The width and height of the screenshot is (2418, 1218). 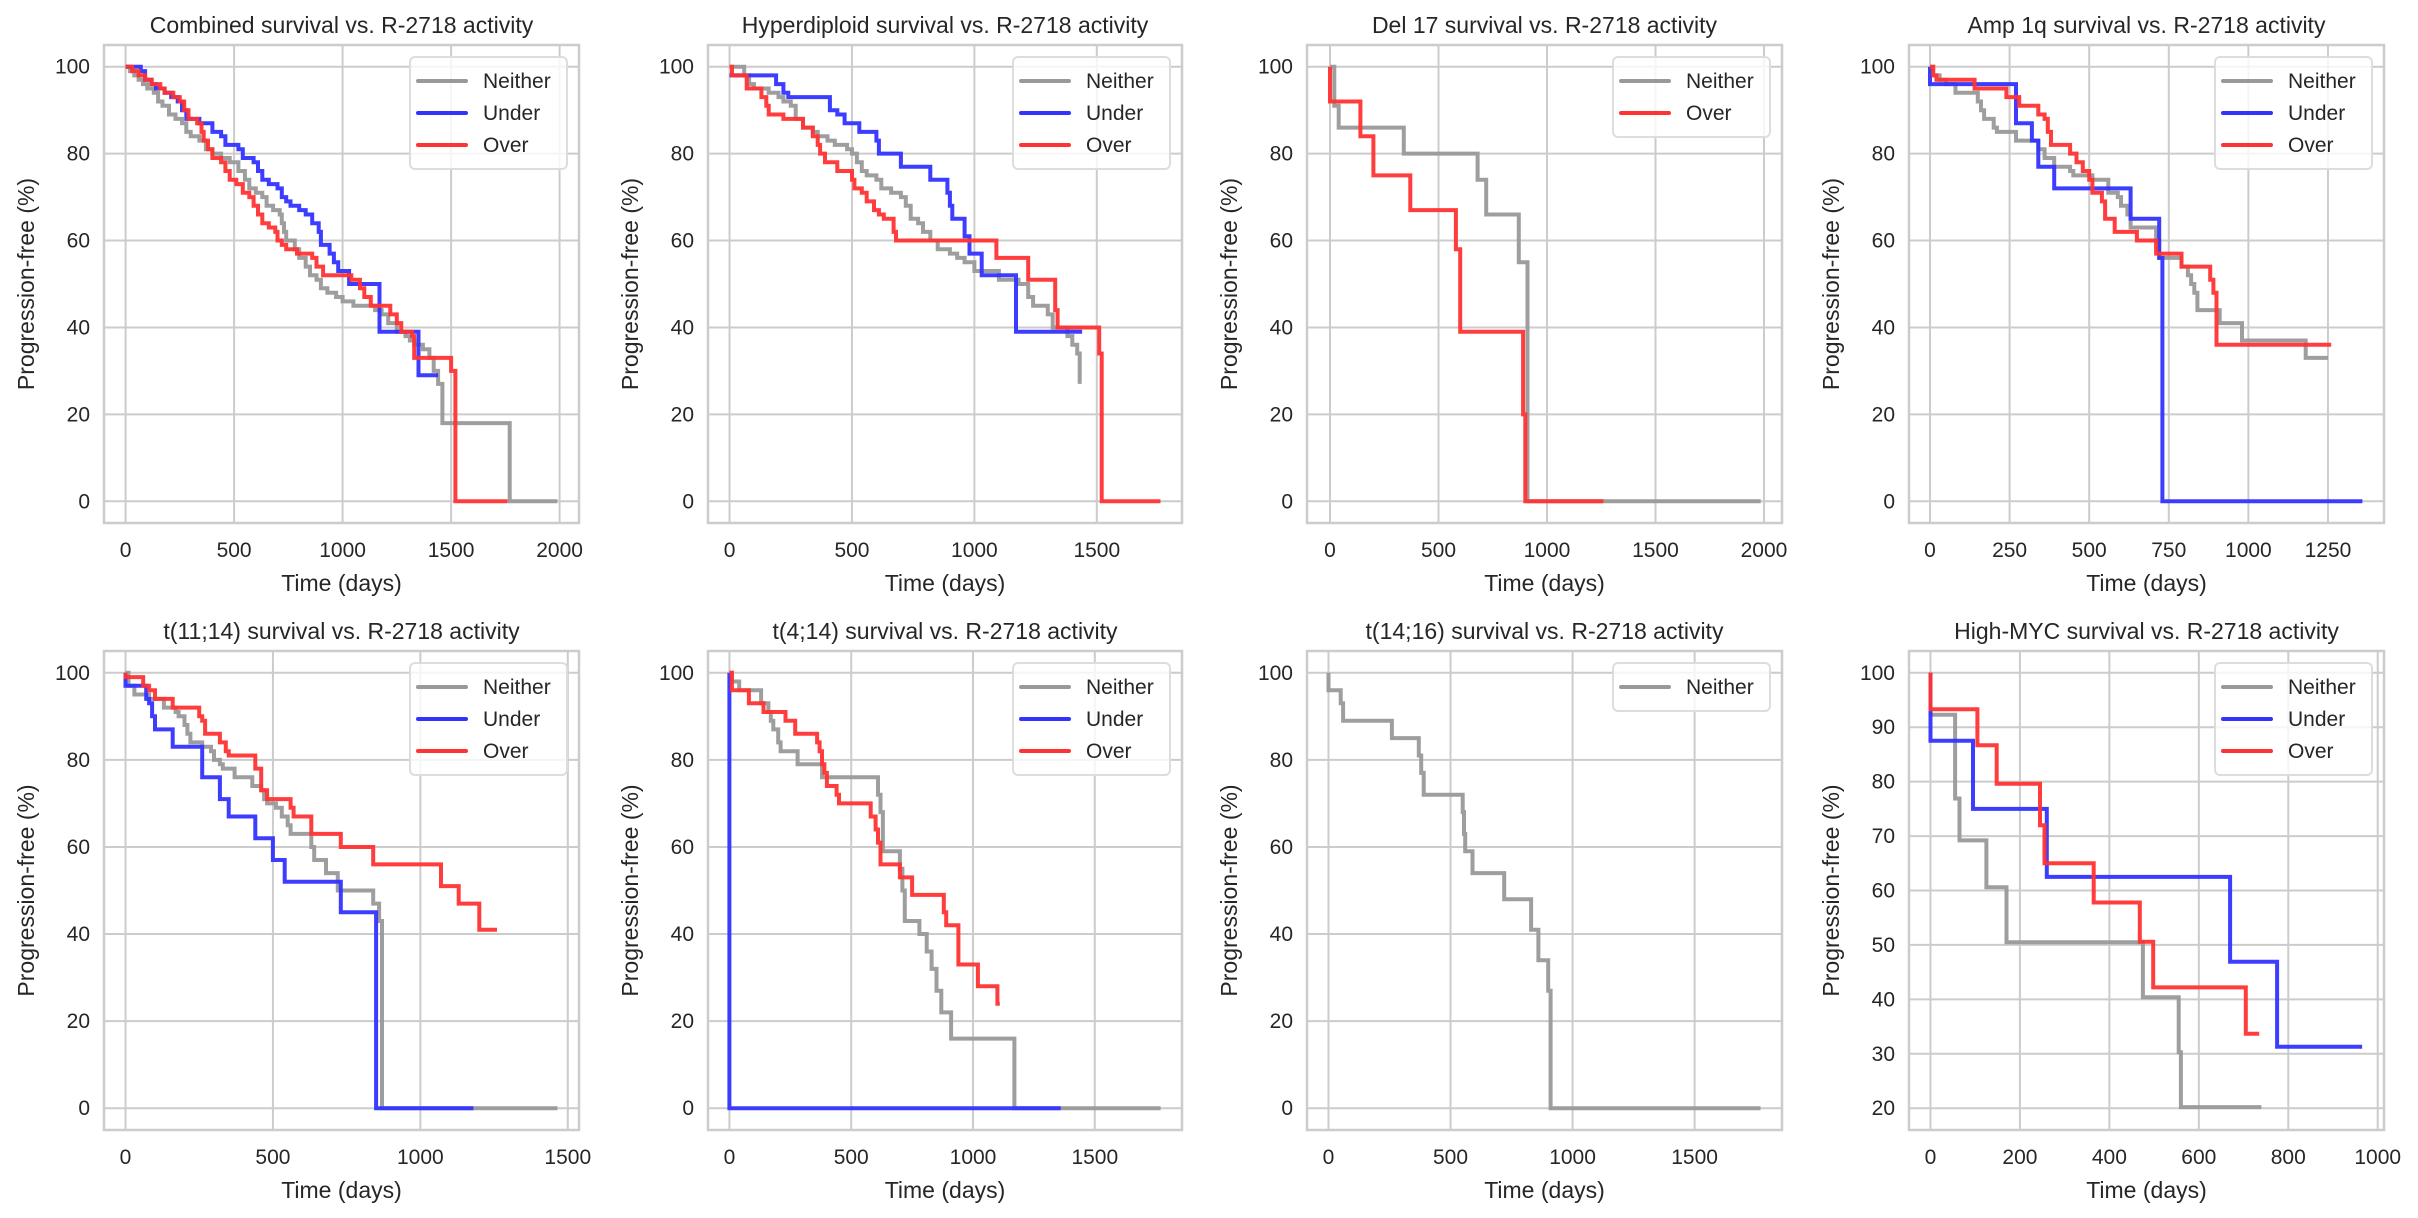 What do you see at coordinates (1545, 631) in the screenshot?
I see `panel-title: t(14;16) survival vs. R-2718 activity` at bounding box center [1545, 631].